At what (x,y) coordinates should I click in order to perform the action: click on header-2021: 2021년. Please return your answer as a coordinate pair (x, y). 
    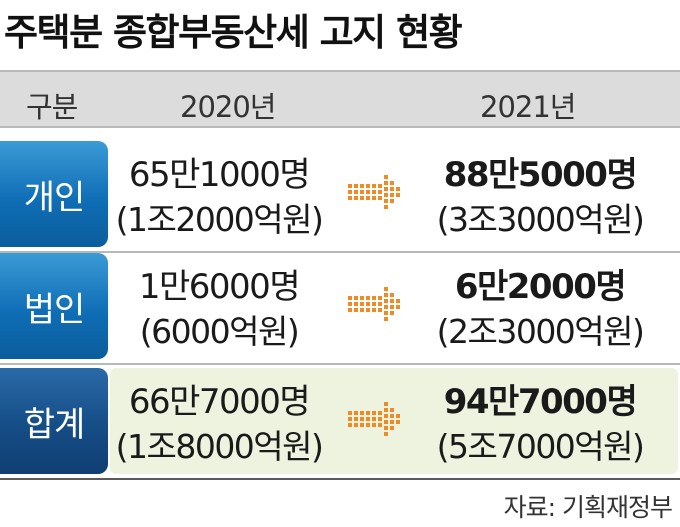
    Looking at the image, I should click on (528, 107).